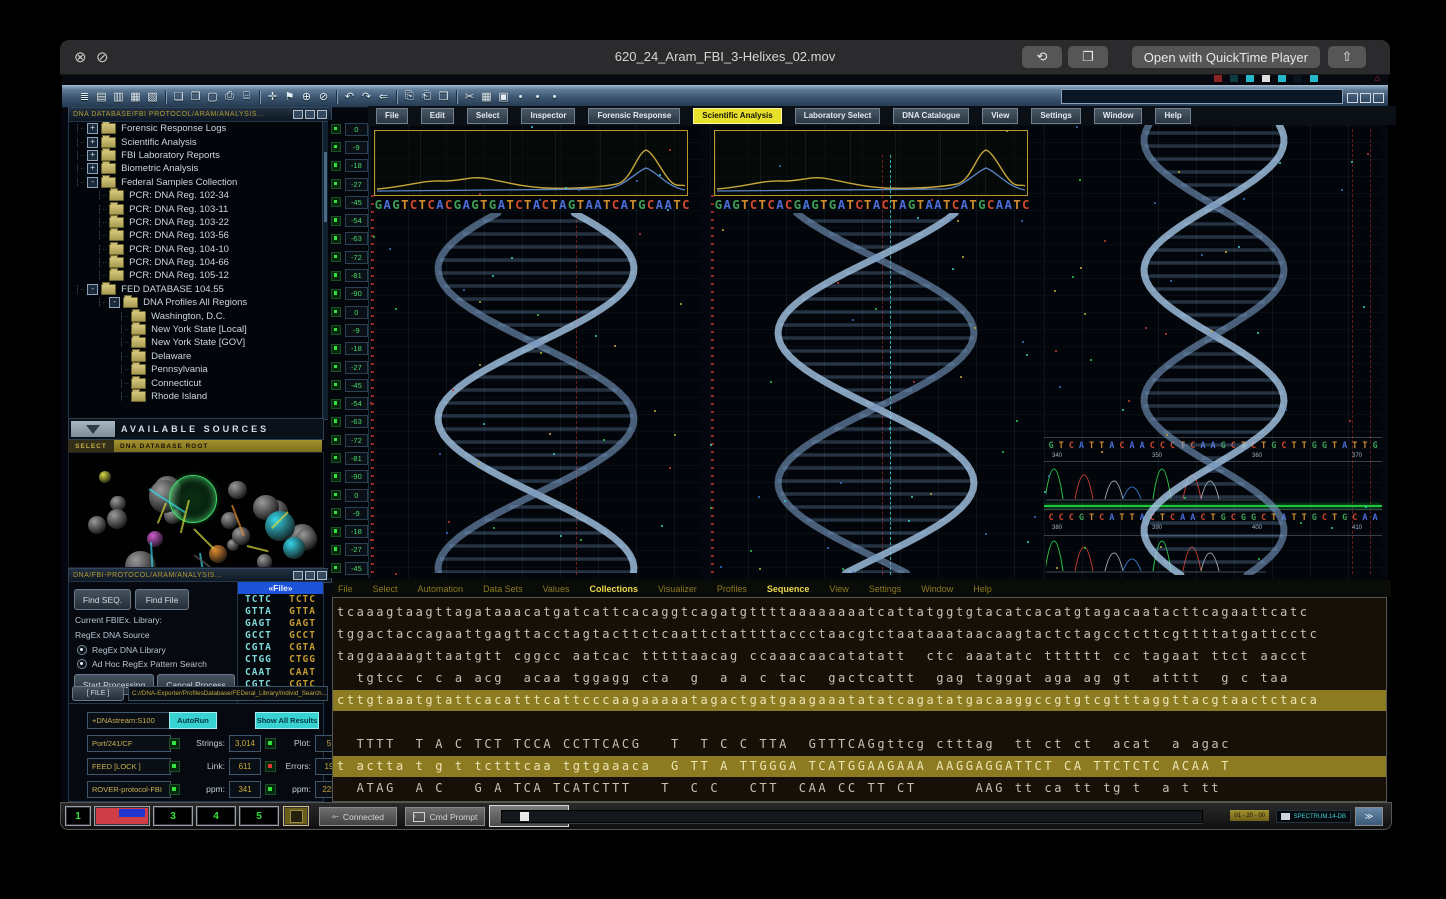 The image size is (1446, 899). I want to click on add-icon: ✛, so click(272, 97).